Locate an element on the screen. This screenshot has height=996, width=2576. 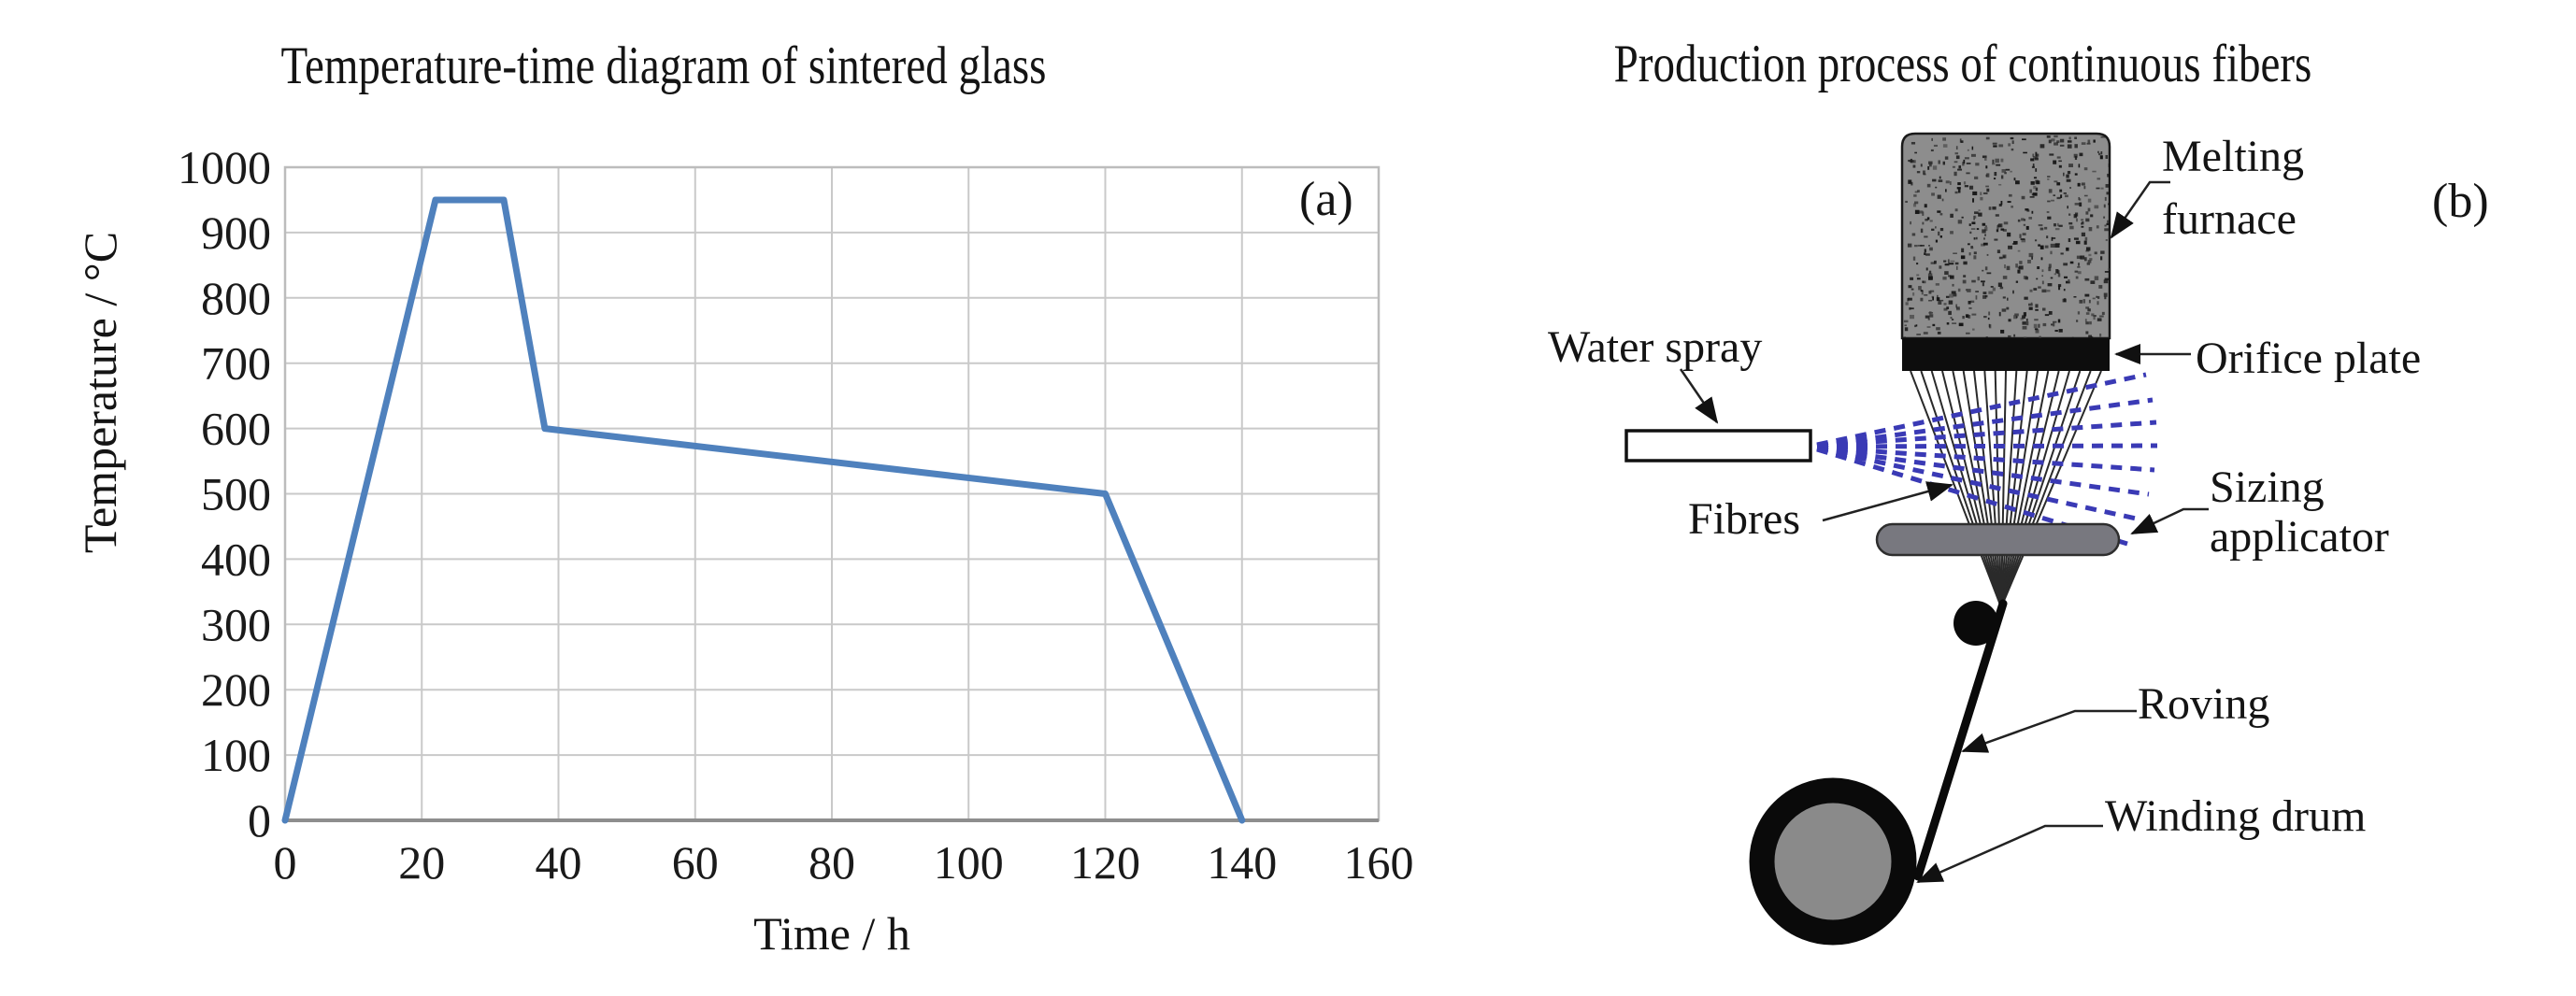
fibres-arrow is located at coordinates (1887, 501).